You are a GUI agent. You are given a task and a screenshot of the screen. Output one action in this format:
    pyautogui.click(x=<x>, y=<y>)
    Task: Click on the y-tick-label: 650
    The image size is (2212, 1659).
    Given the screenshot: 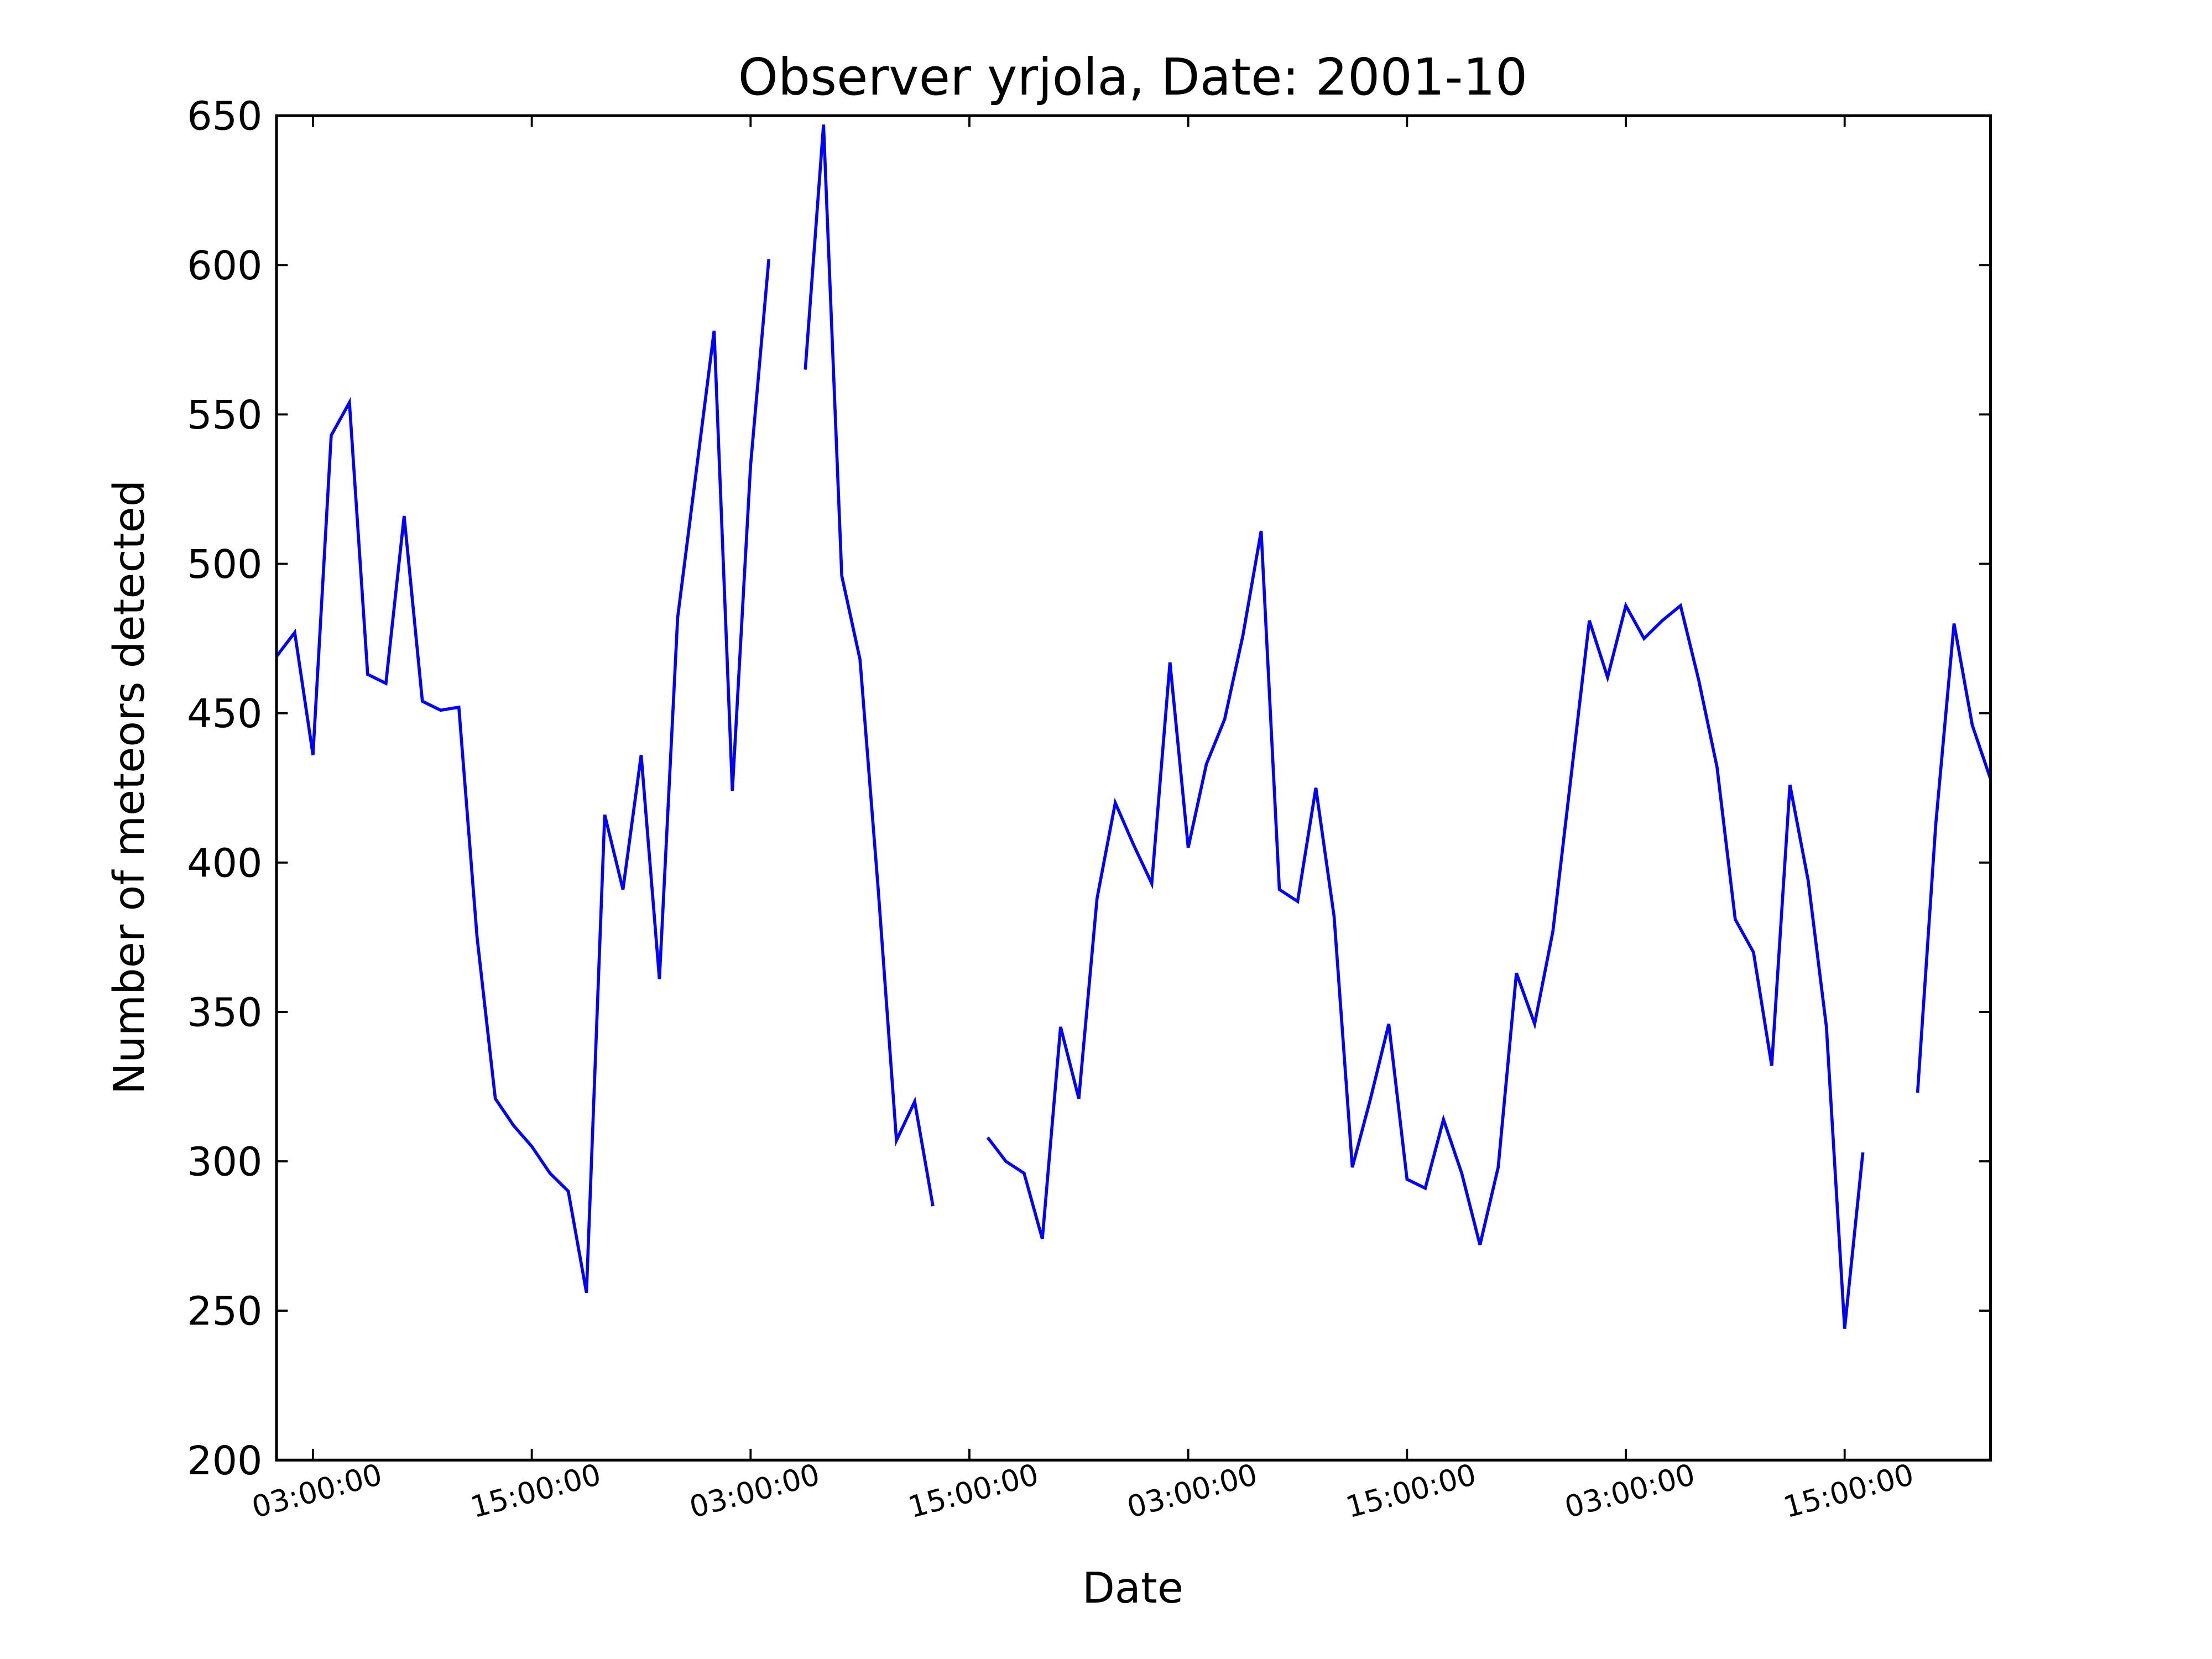 What is the action you would take?
    pyautogui.click(x=225, y=116)
    